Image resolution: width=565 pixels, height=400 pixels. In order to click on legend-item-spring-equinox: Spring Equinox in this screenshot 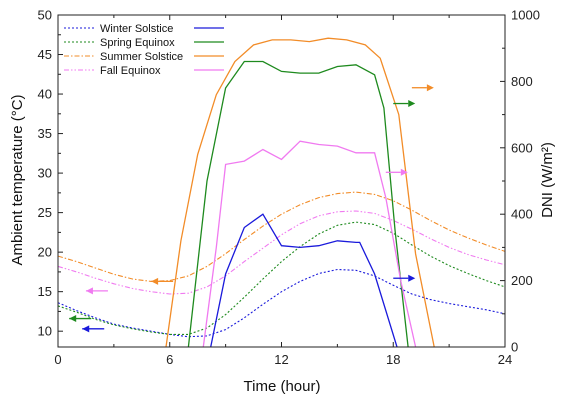, I will do `click(144, 43)`.